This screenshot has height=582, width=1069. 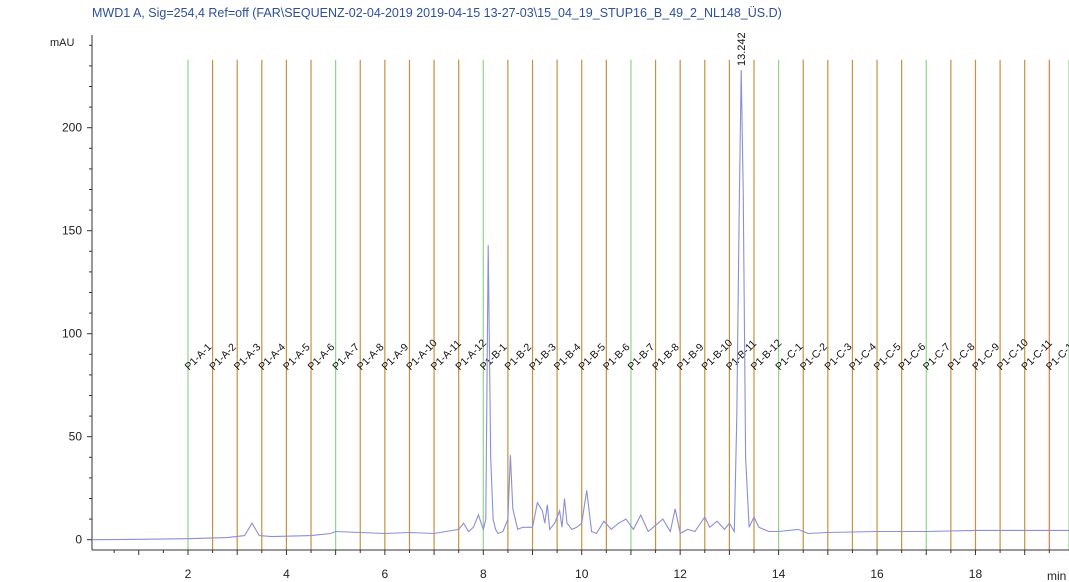 I want to click on x-tick-label: 12, so click(x=680, y=574).